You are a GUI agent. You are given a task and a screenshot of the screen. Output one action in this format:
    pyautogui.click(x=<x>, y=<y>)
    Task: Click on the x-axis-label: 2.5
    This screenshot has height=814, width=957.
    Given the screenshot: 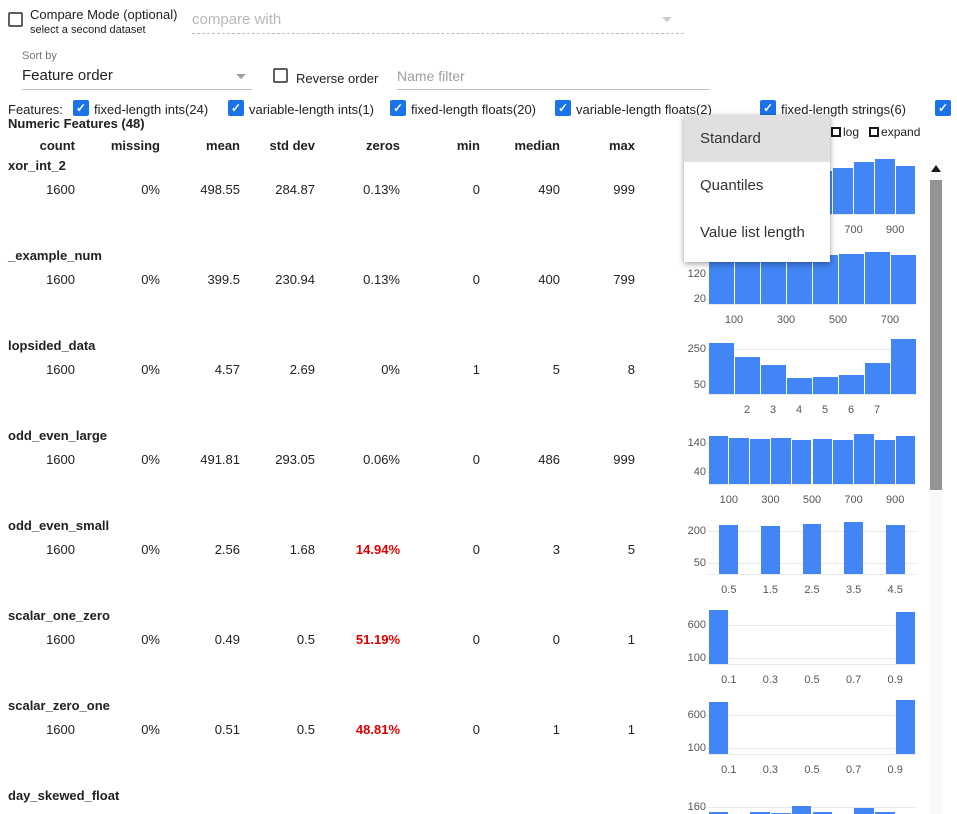 What is the action you would take?
    pyautogui.click(x=812, y=590)
    